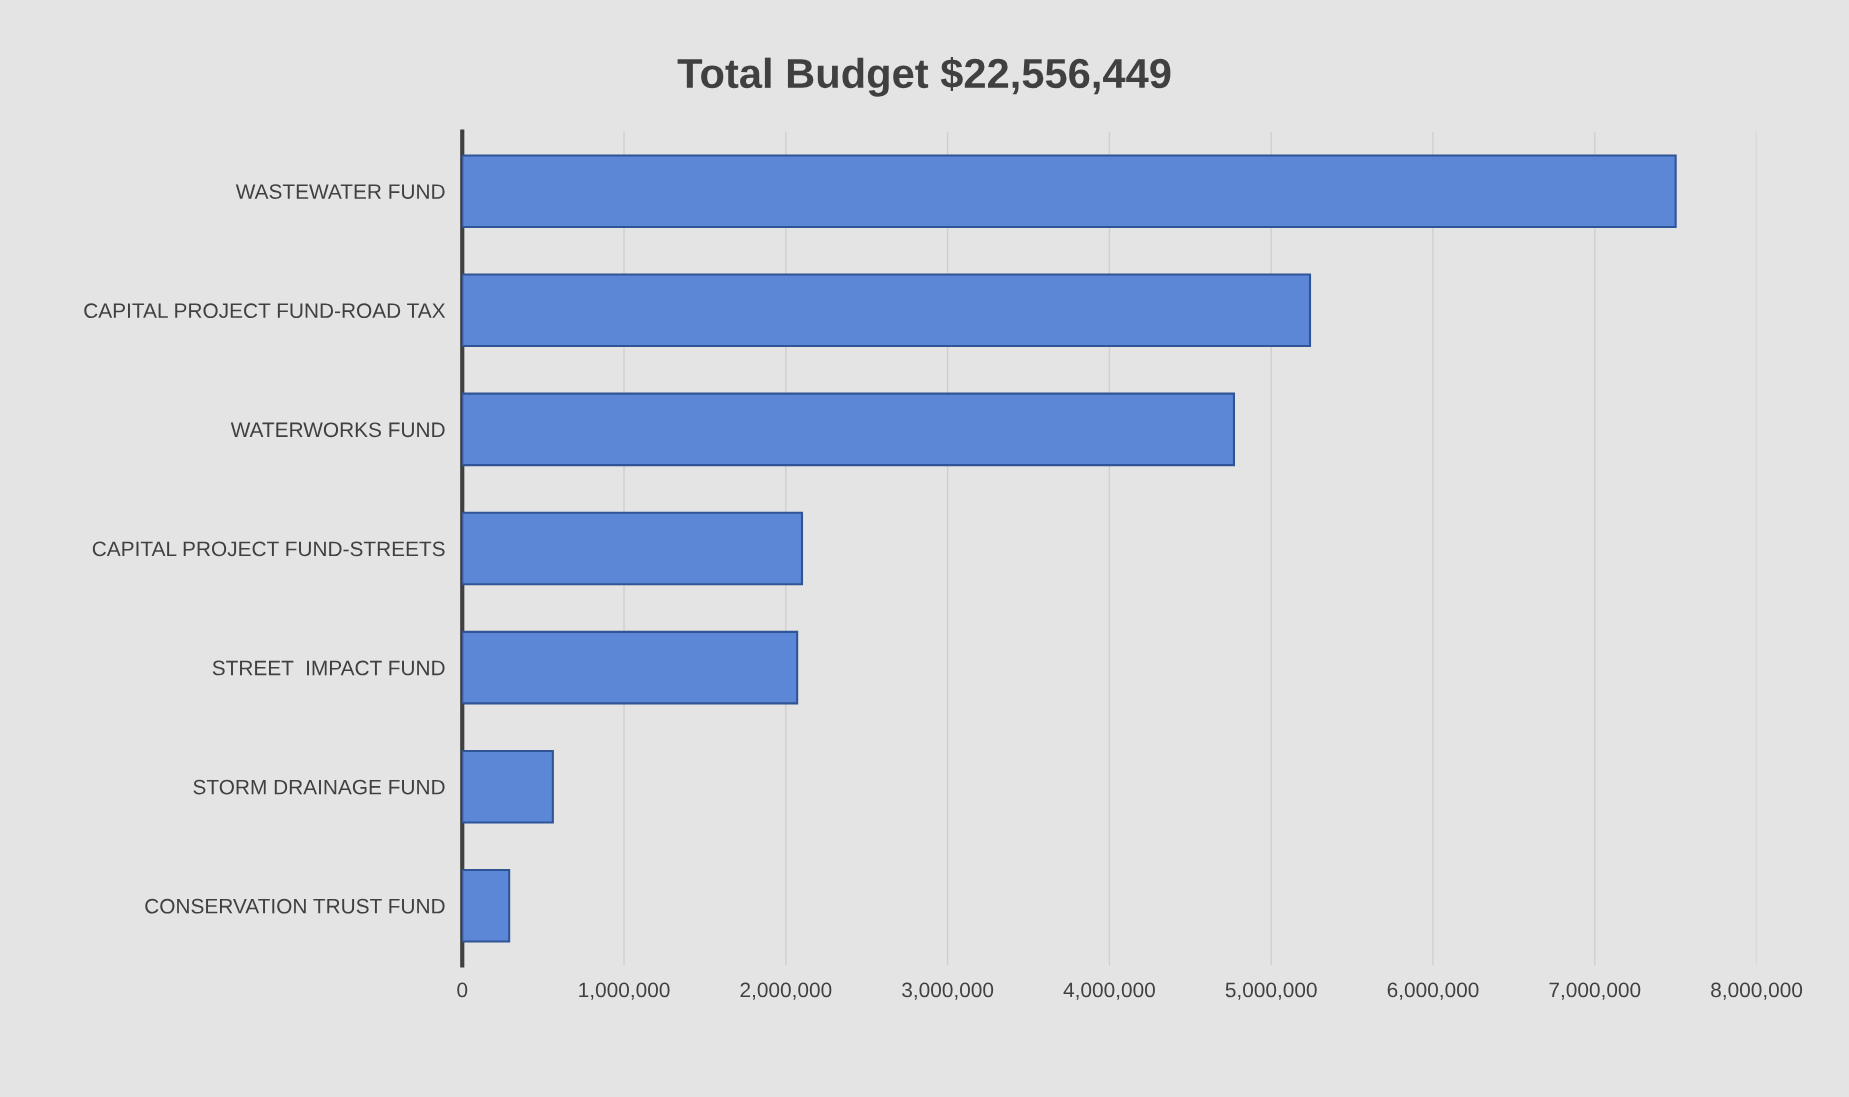 This screenshot has width=1849, height=1097. I want to click on y-tick-label: WASTEWATER FUND, so click(340, 191).